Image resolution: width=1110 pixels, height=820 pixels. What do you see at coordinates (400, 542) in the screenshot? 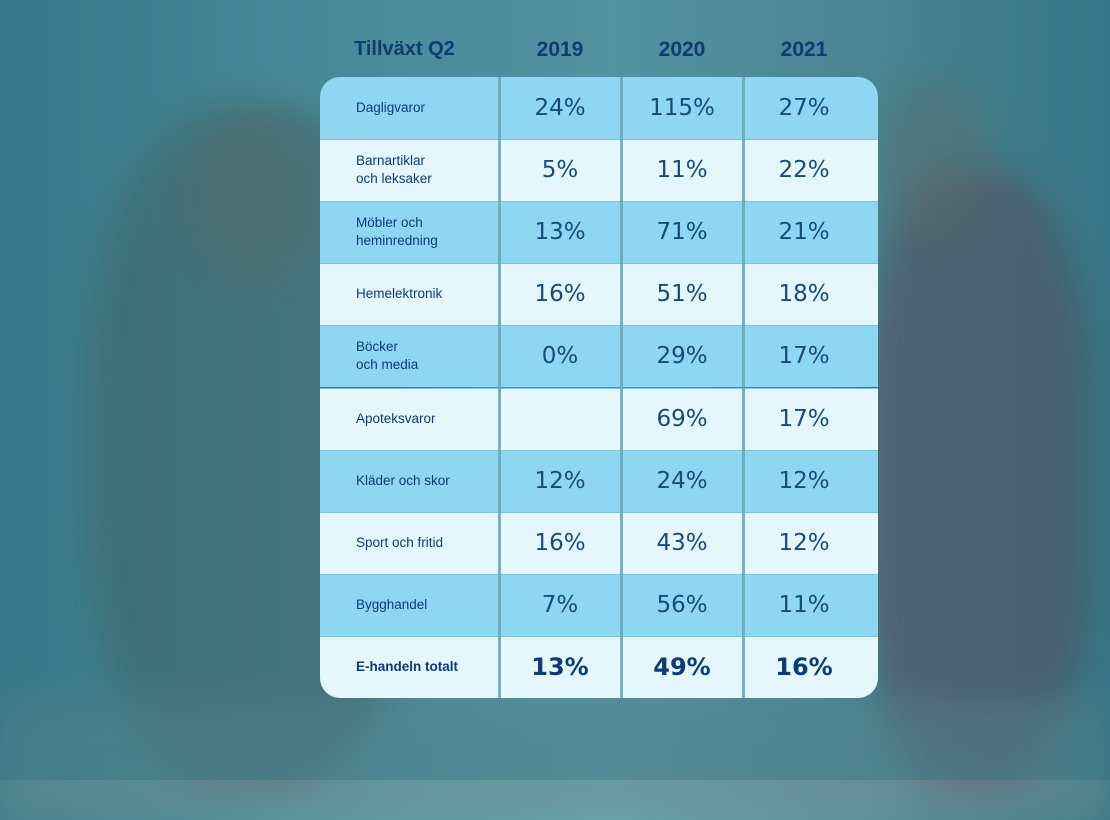
I see `row-label: Sport och fritid` at bounding box center [400, 542].